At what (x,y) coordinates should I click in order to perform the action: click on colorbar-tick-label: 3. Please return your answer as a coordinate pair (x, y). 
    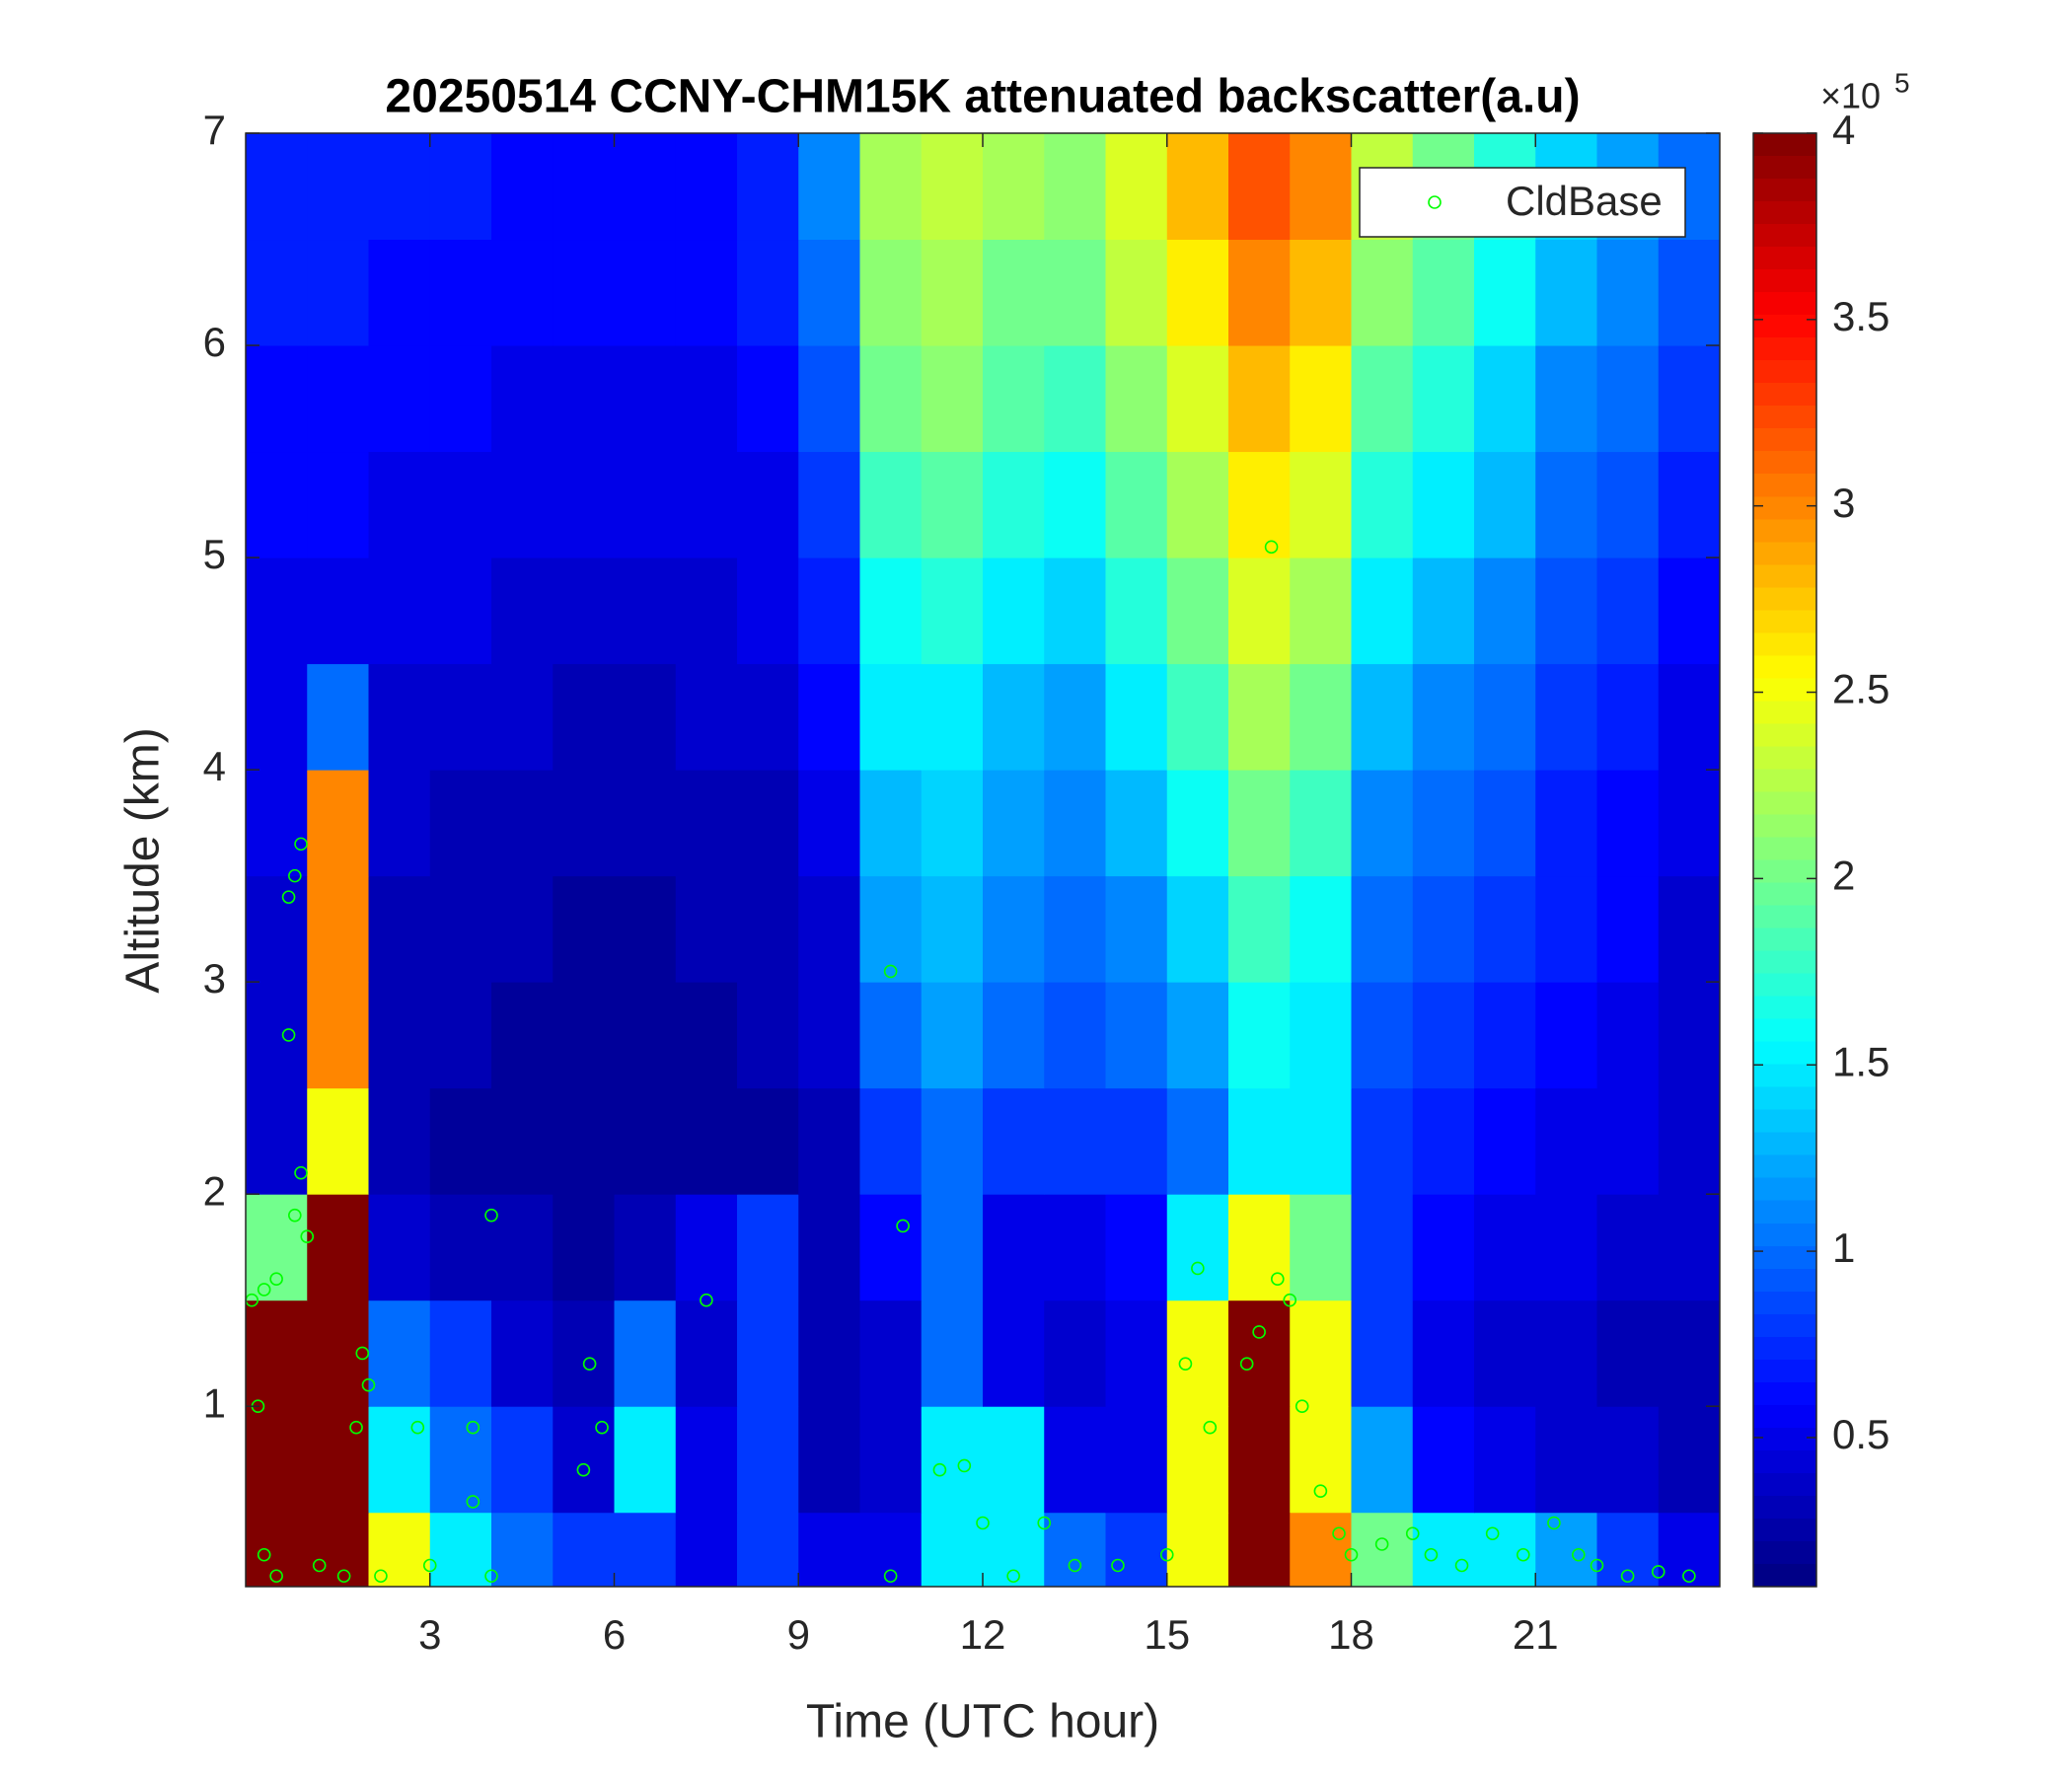
    Looking at the image, I should click on (1844, 503).